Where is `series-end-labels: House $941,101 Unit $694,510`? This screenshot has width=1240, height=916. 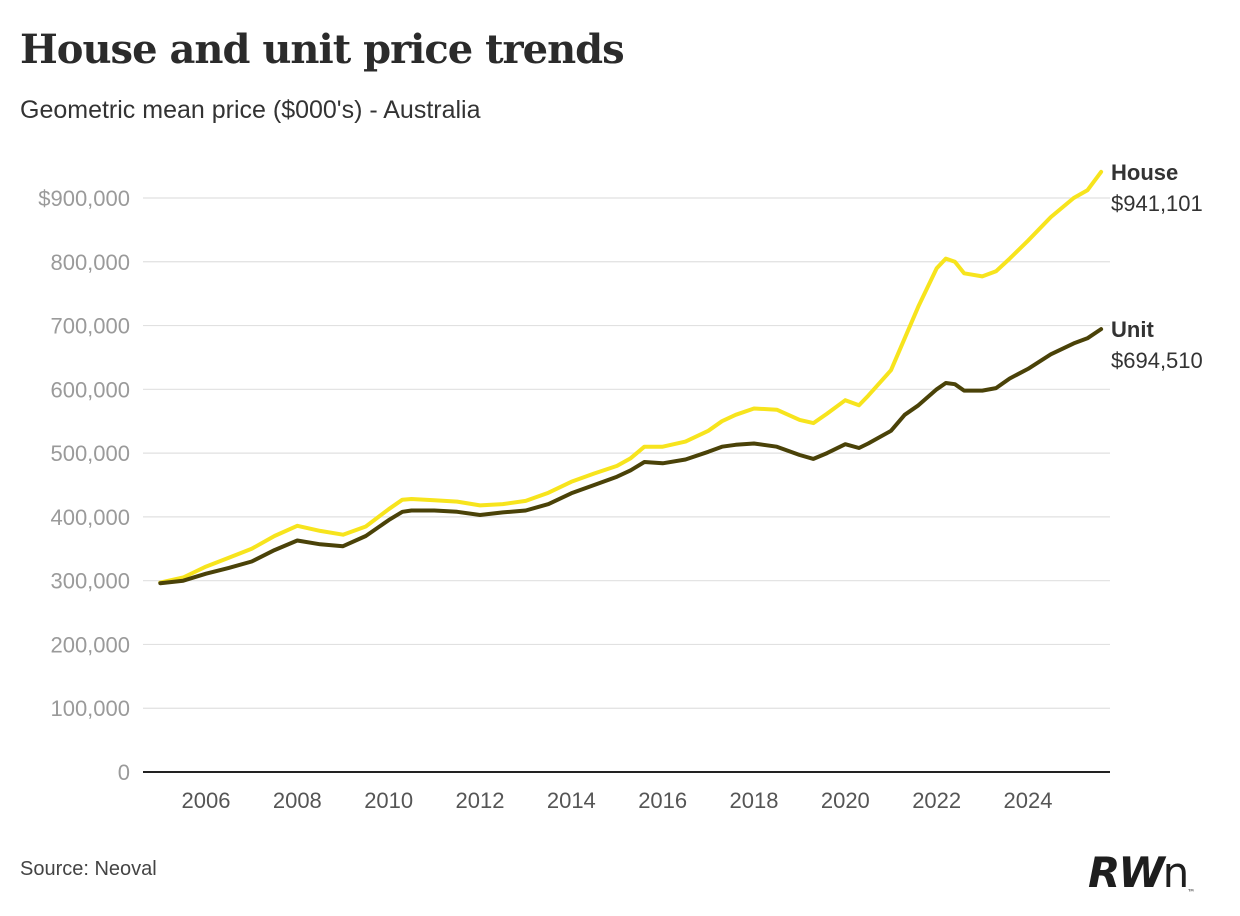
series-end-labels: House $941,101 Unit $694,510 is located at coordinates (1157, 266).